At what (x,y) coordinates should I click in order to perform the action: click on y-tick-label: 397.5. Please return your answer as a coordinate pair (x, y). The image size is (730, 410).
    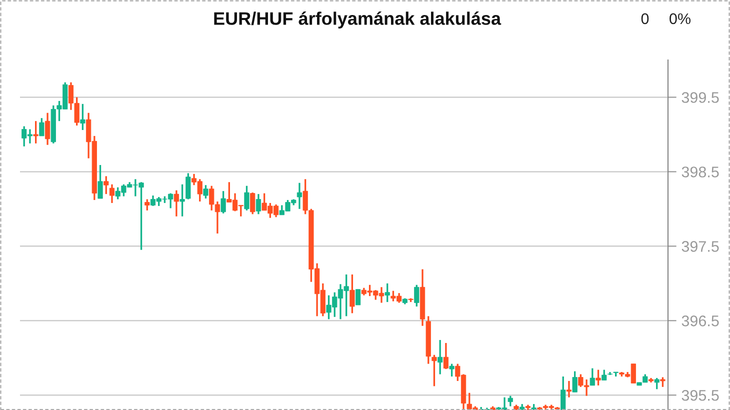
    Looking at the image, I should click on (700, 246).